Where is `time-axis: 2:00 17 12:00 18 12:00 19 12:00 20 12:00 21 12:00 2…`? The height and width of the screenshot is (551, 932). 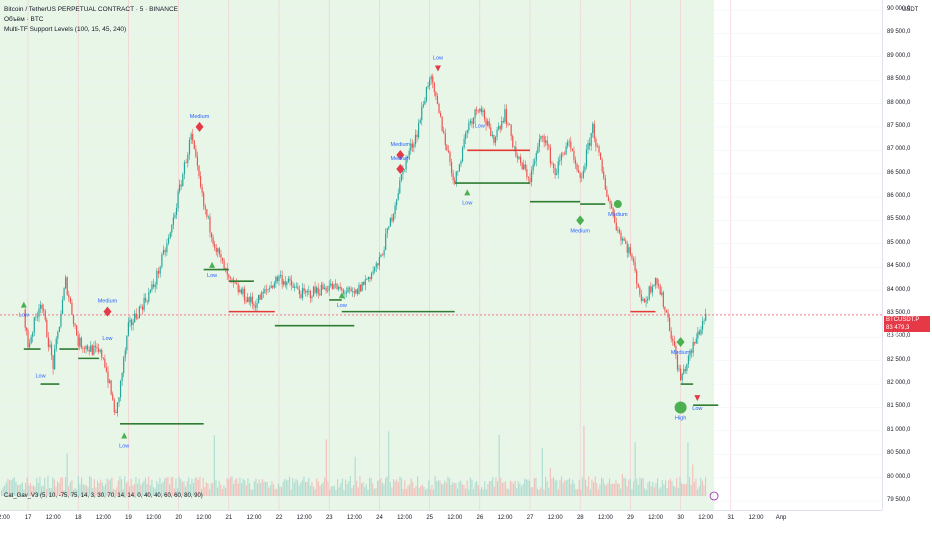 time-axis: 2:00 17 12:00 18 12:00 19 12:00 20 12:00 21 12:00 2… is located at coordinates (441, 530).